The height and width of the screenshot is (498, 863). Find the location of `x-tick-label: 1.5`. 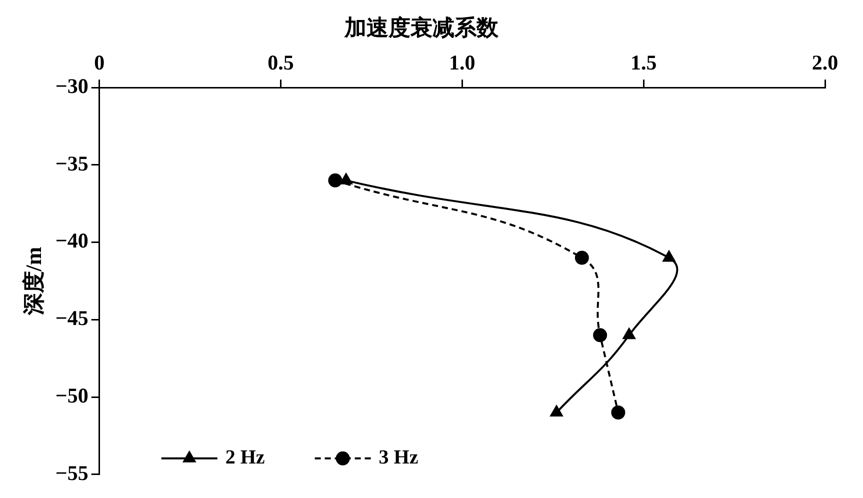

x-tick-label: 1.5 is located at coordinates (643, 62).